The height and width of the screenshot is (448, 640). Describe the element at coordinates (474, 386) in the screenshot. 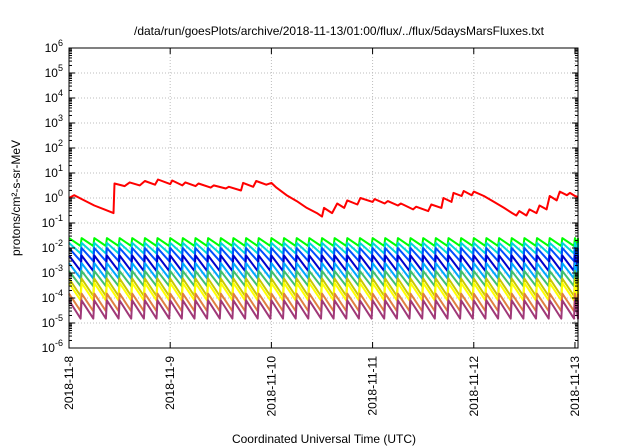

I see `x-tick-label: 2018-11-12` at that location.